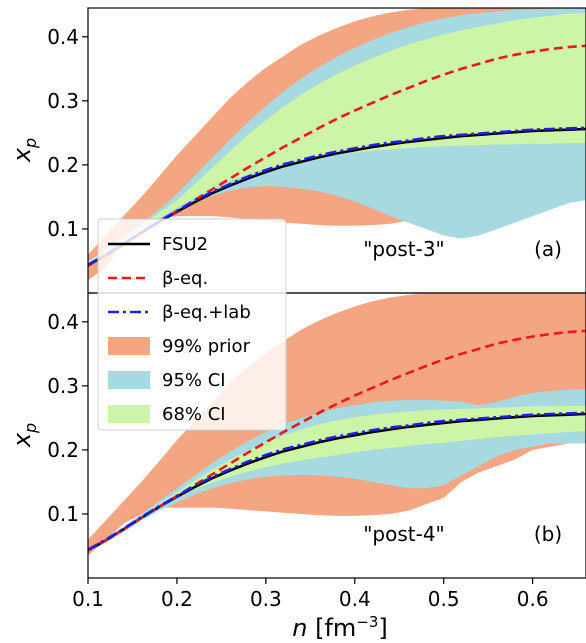 Image resolution: width=586 pixels, height=643 pixels. What do you see at coordinates (266, 599) in the screenshot?
I see `x-tick-label: 0.3` at bounding box center [266, 599].